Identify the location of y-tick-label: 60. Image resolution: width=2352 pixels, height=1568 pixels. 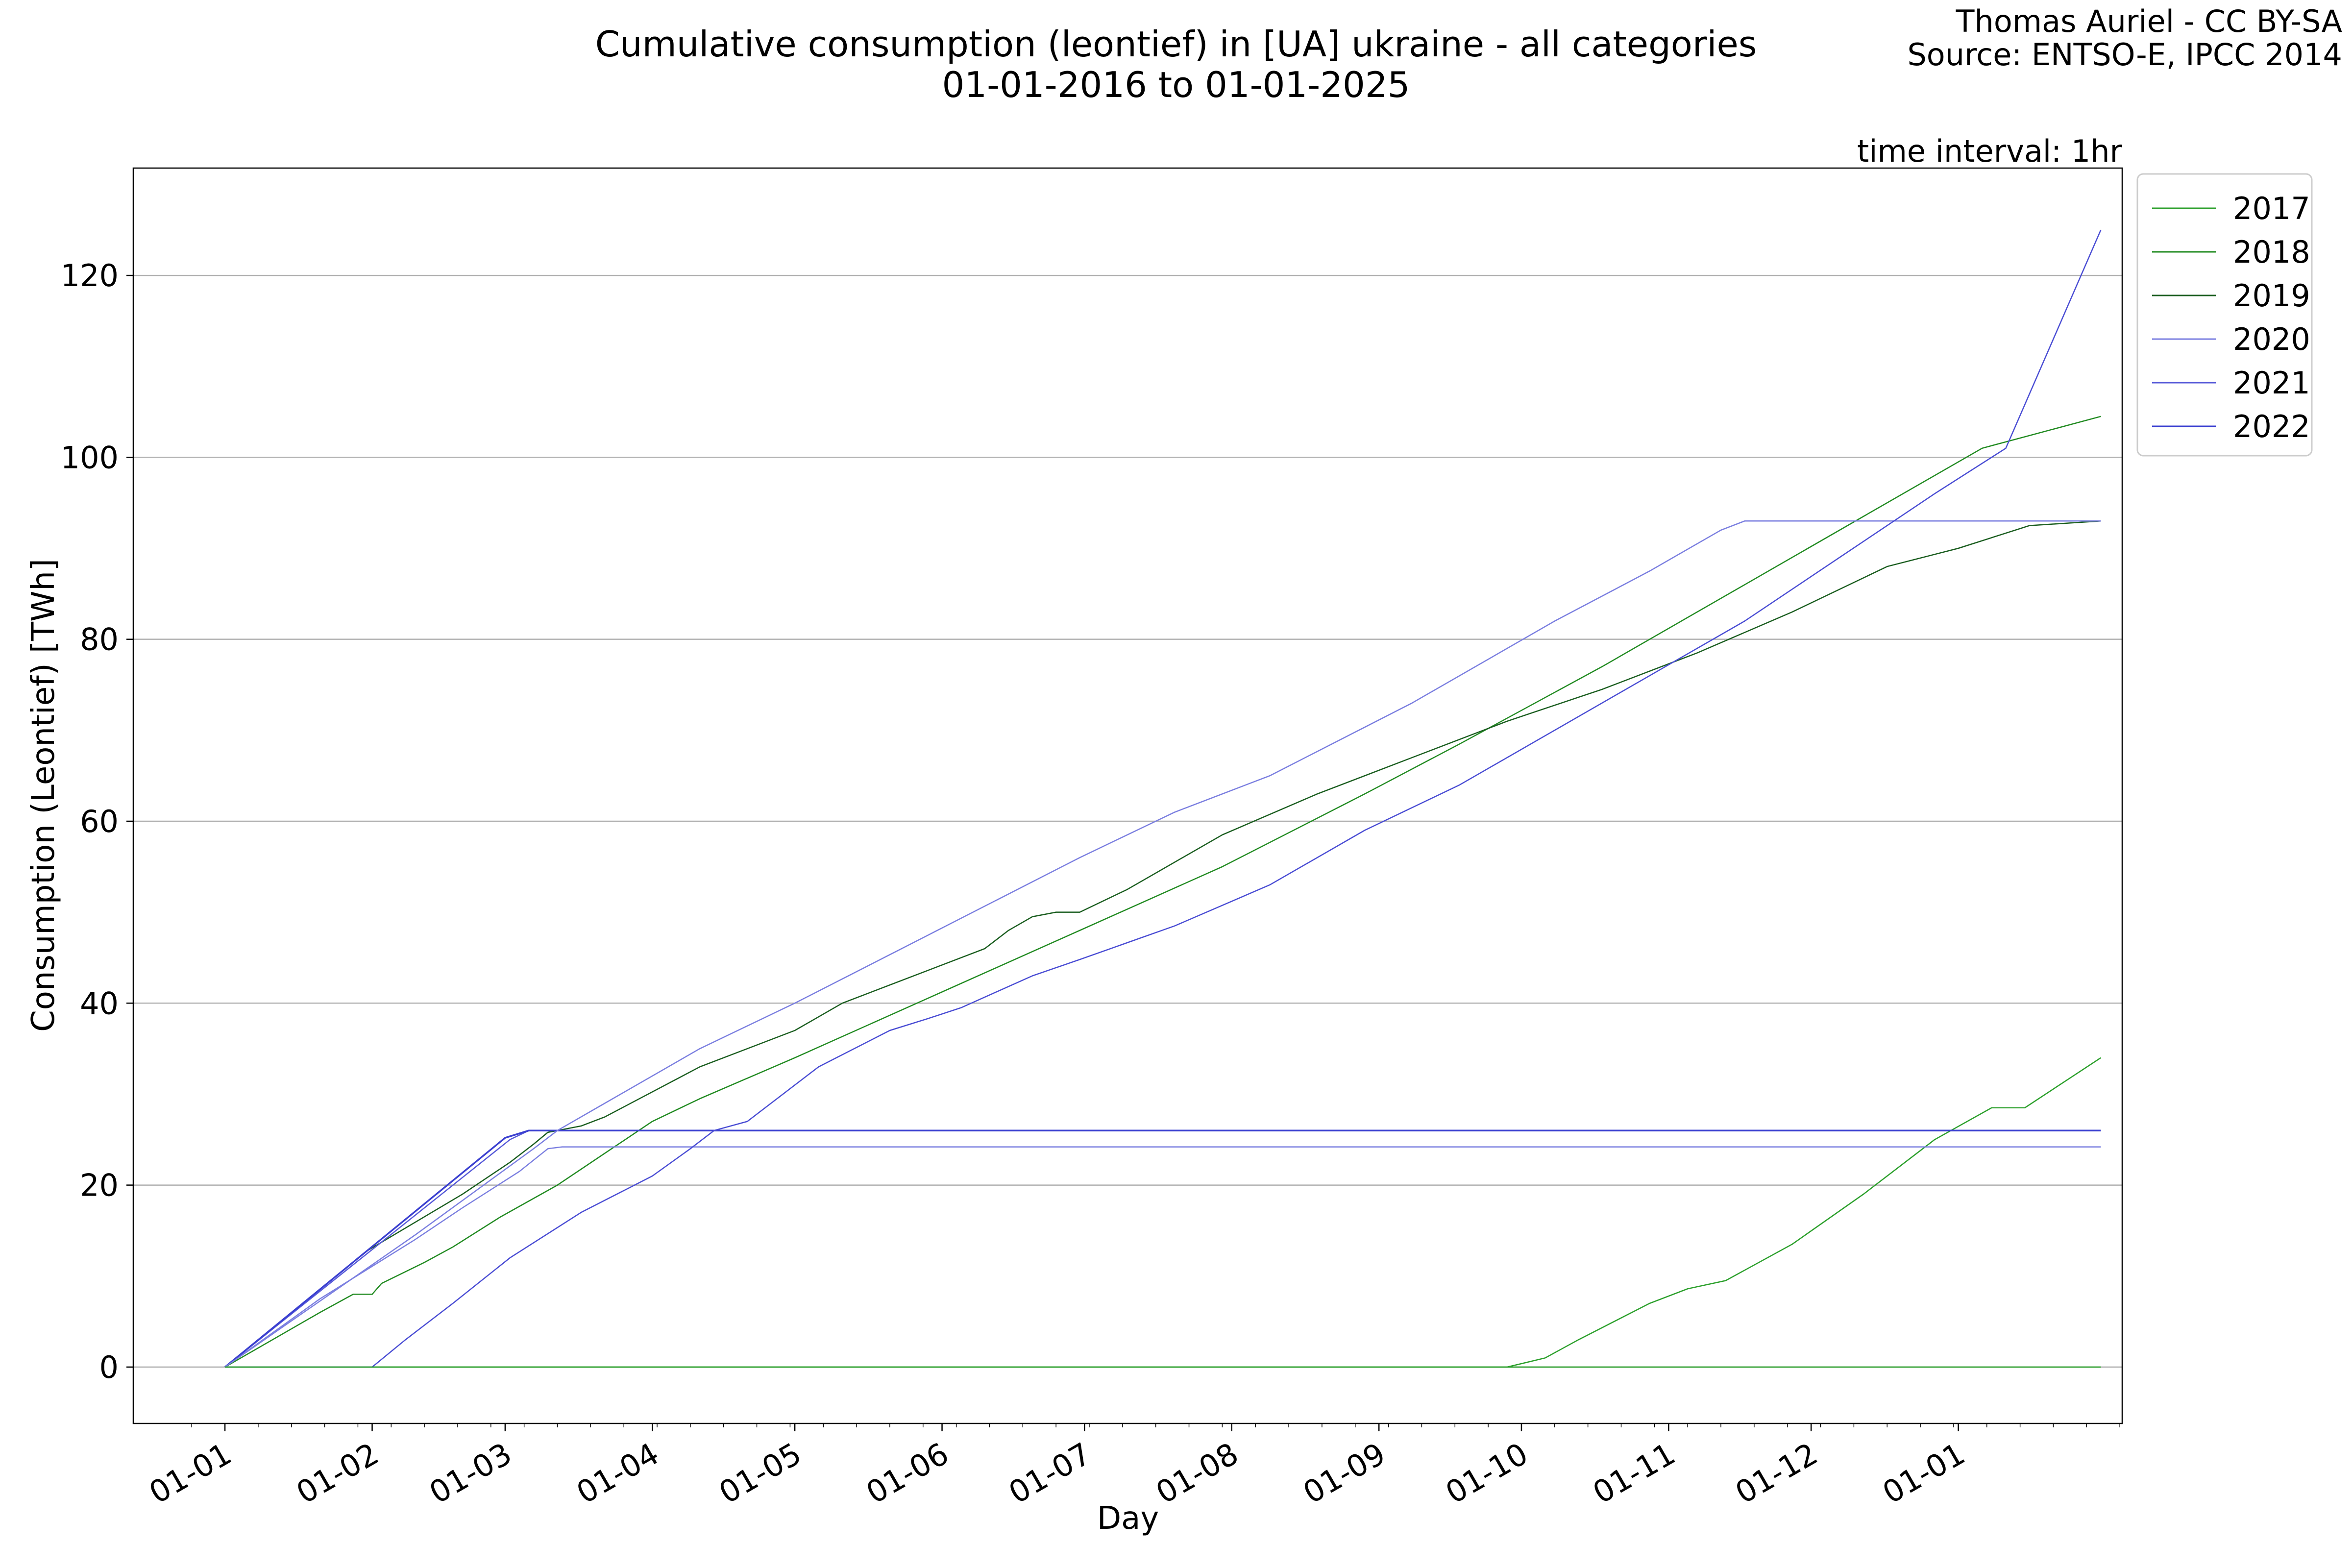
(99, 821).